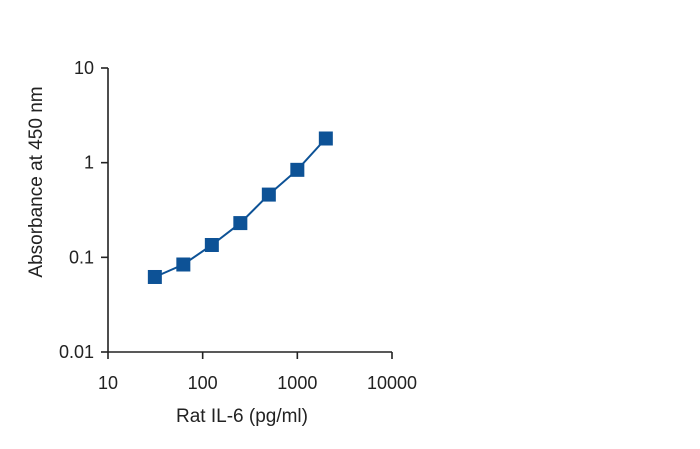  I want to click on x-tick-label: 10000, so click(392, 383).